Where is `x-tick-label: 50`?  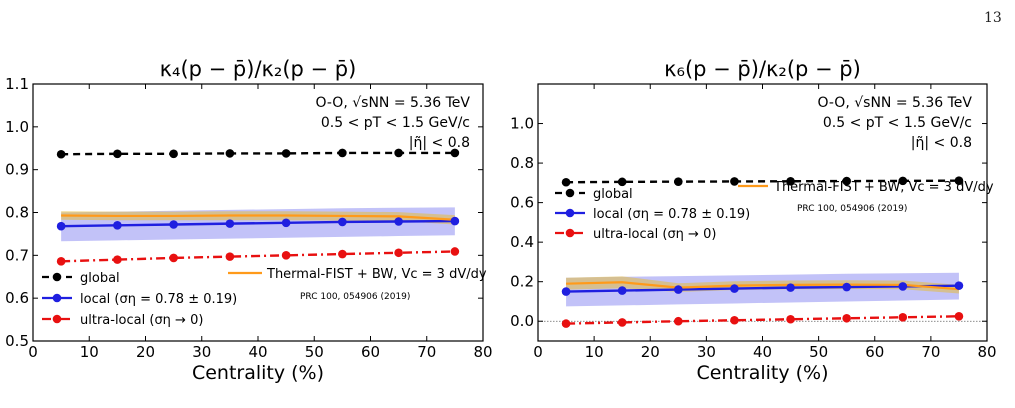 x-tick-label: 50 is located at coordinates (314, 352).